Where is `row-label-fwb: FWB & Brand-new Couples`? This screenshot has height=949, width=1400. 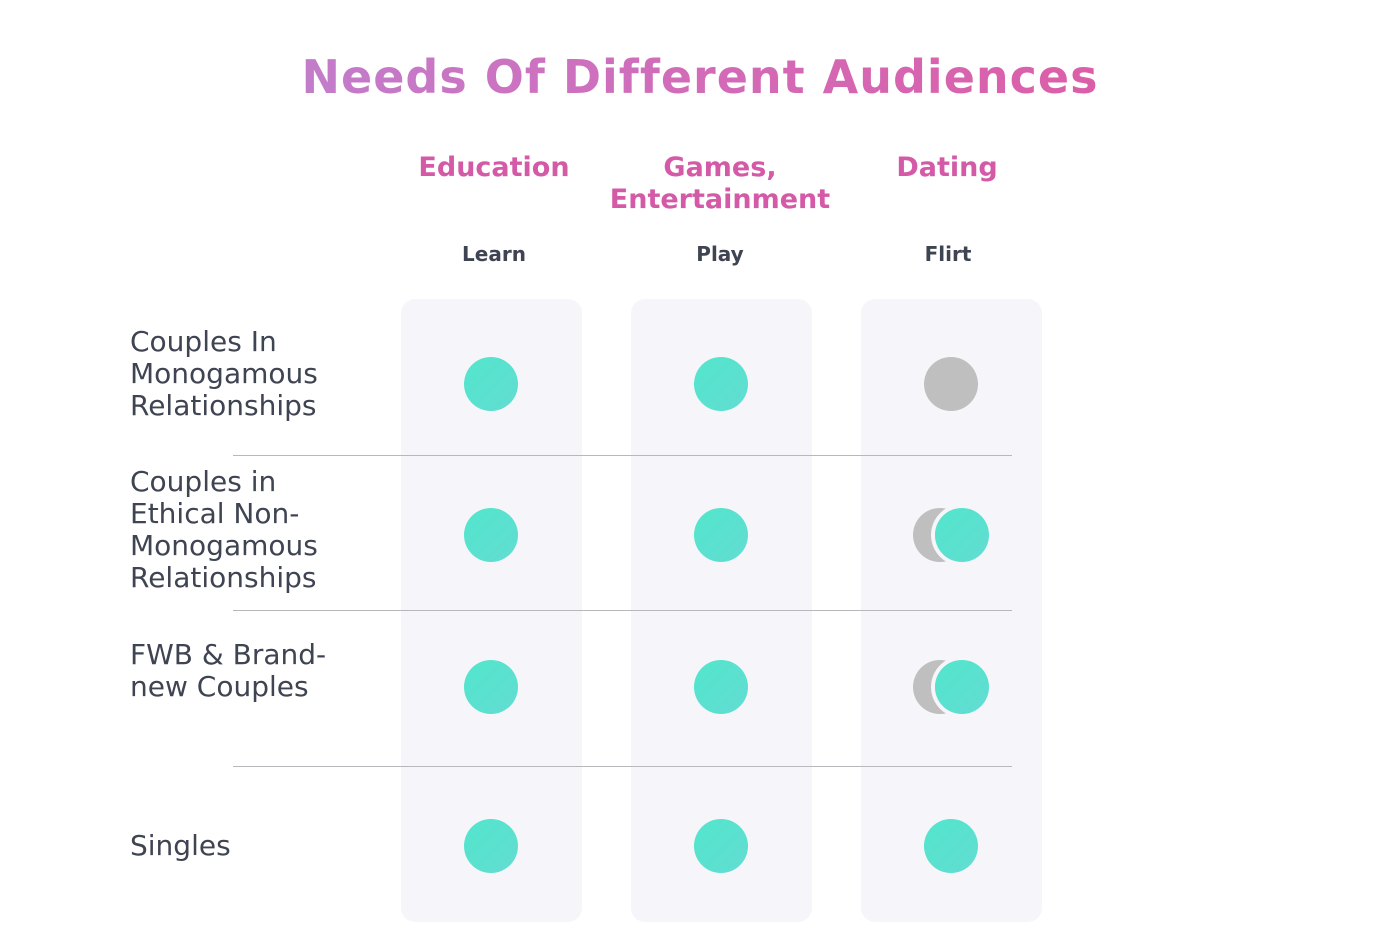 row-label-fwb: FWB & Brand-new Couples is located at coordinates (228, 670).